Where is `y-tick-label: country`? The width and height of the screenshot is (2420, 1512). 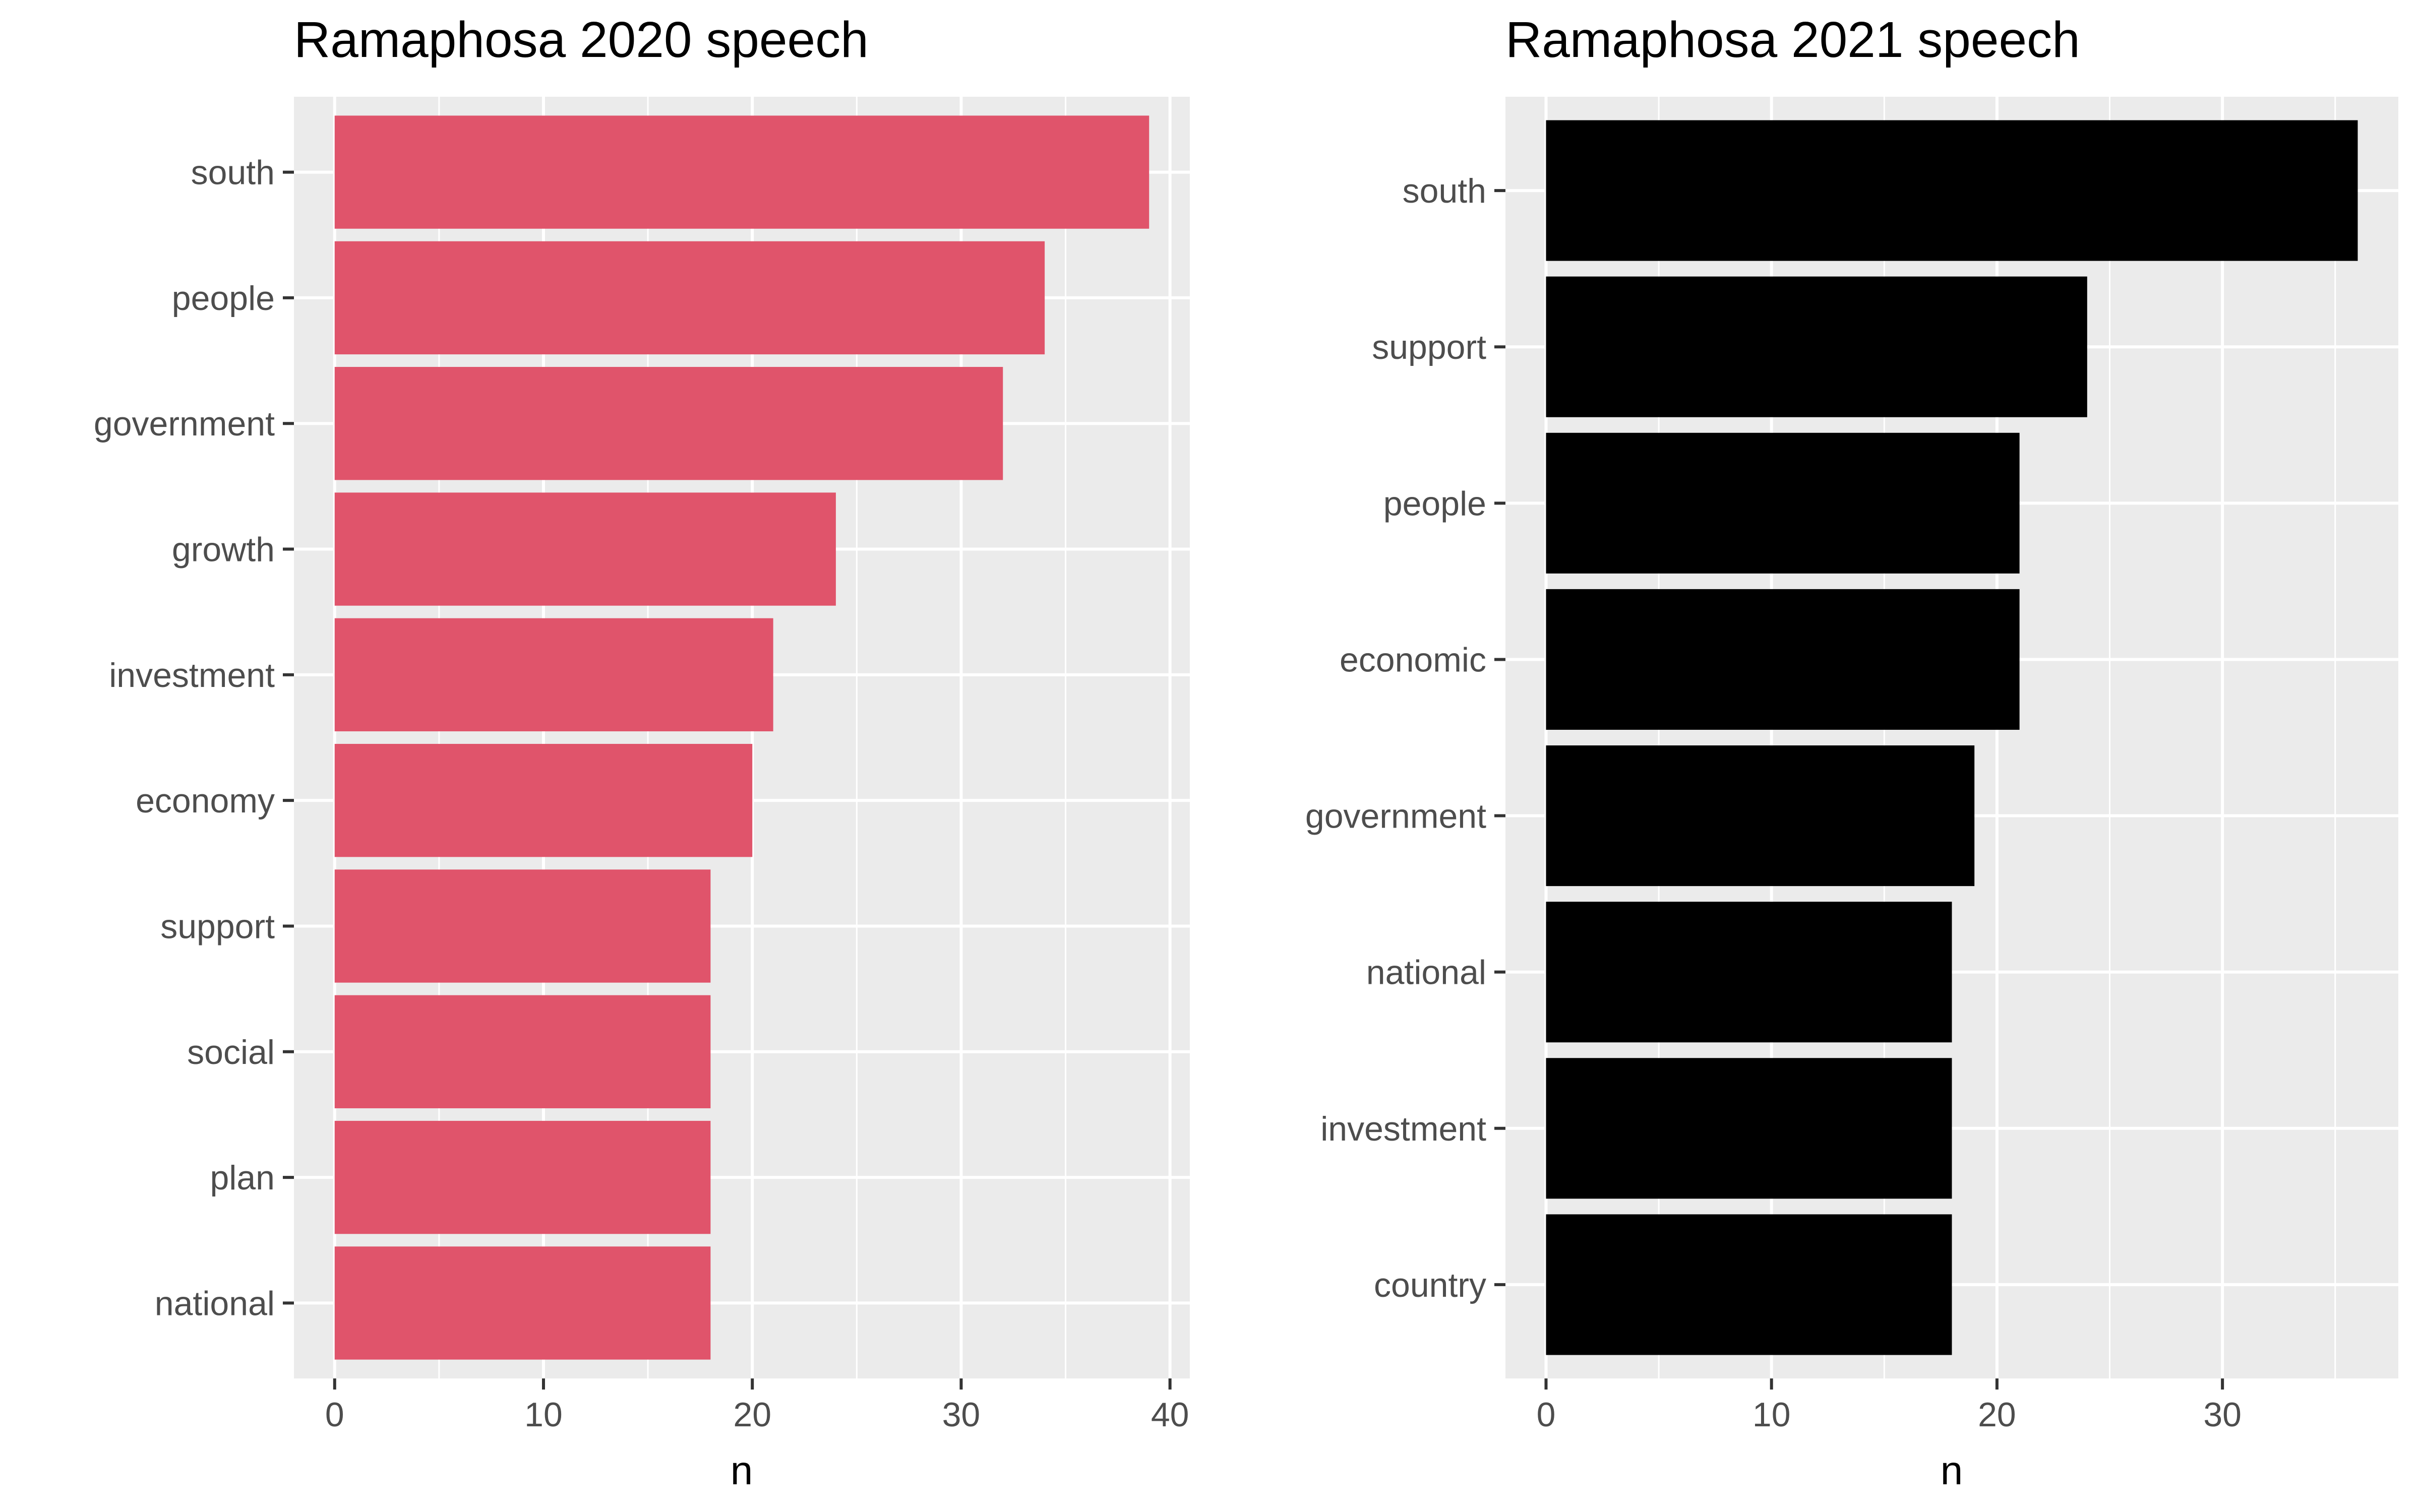
y-tick-label: country is located at coordinates (1430, 1285).